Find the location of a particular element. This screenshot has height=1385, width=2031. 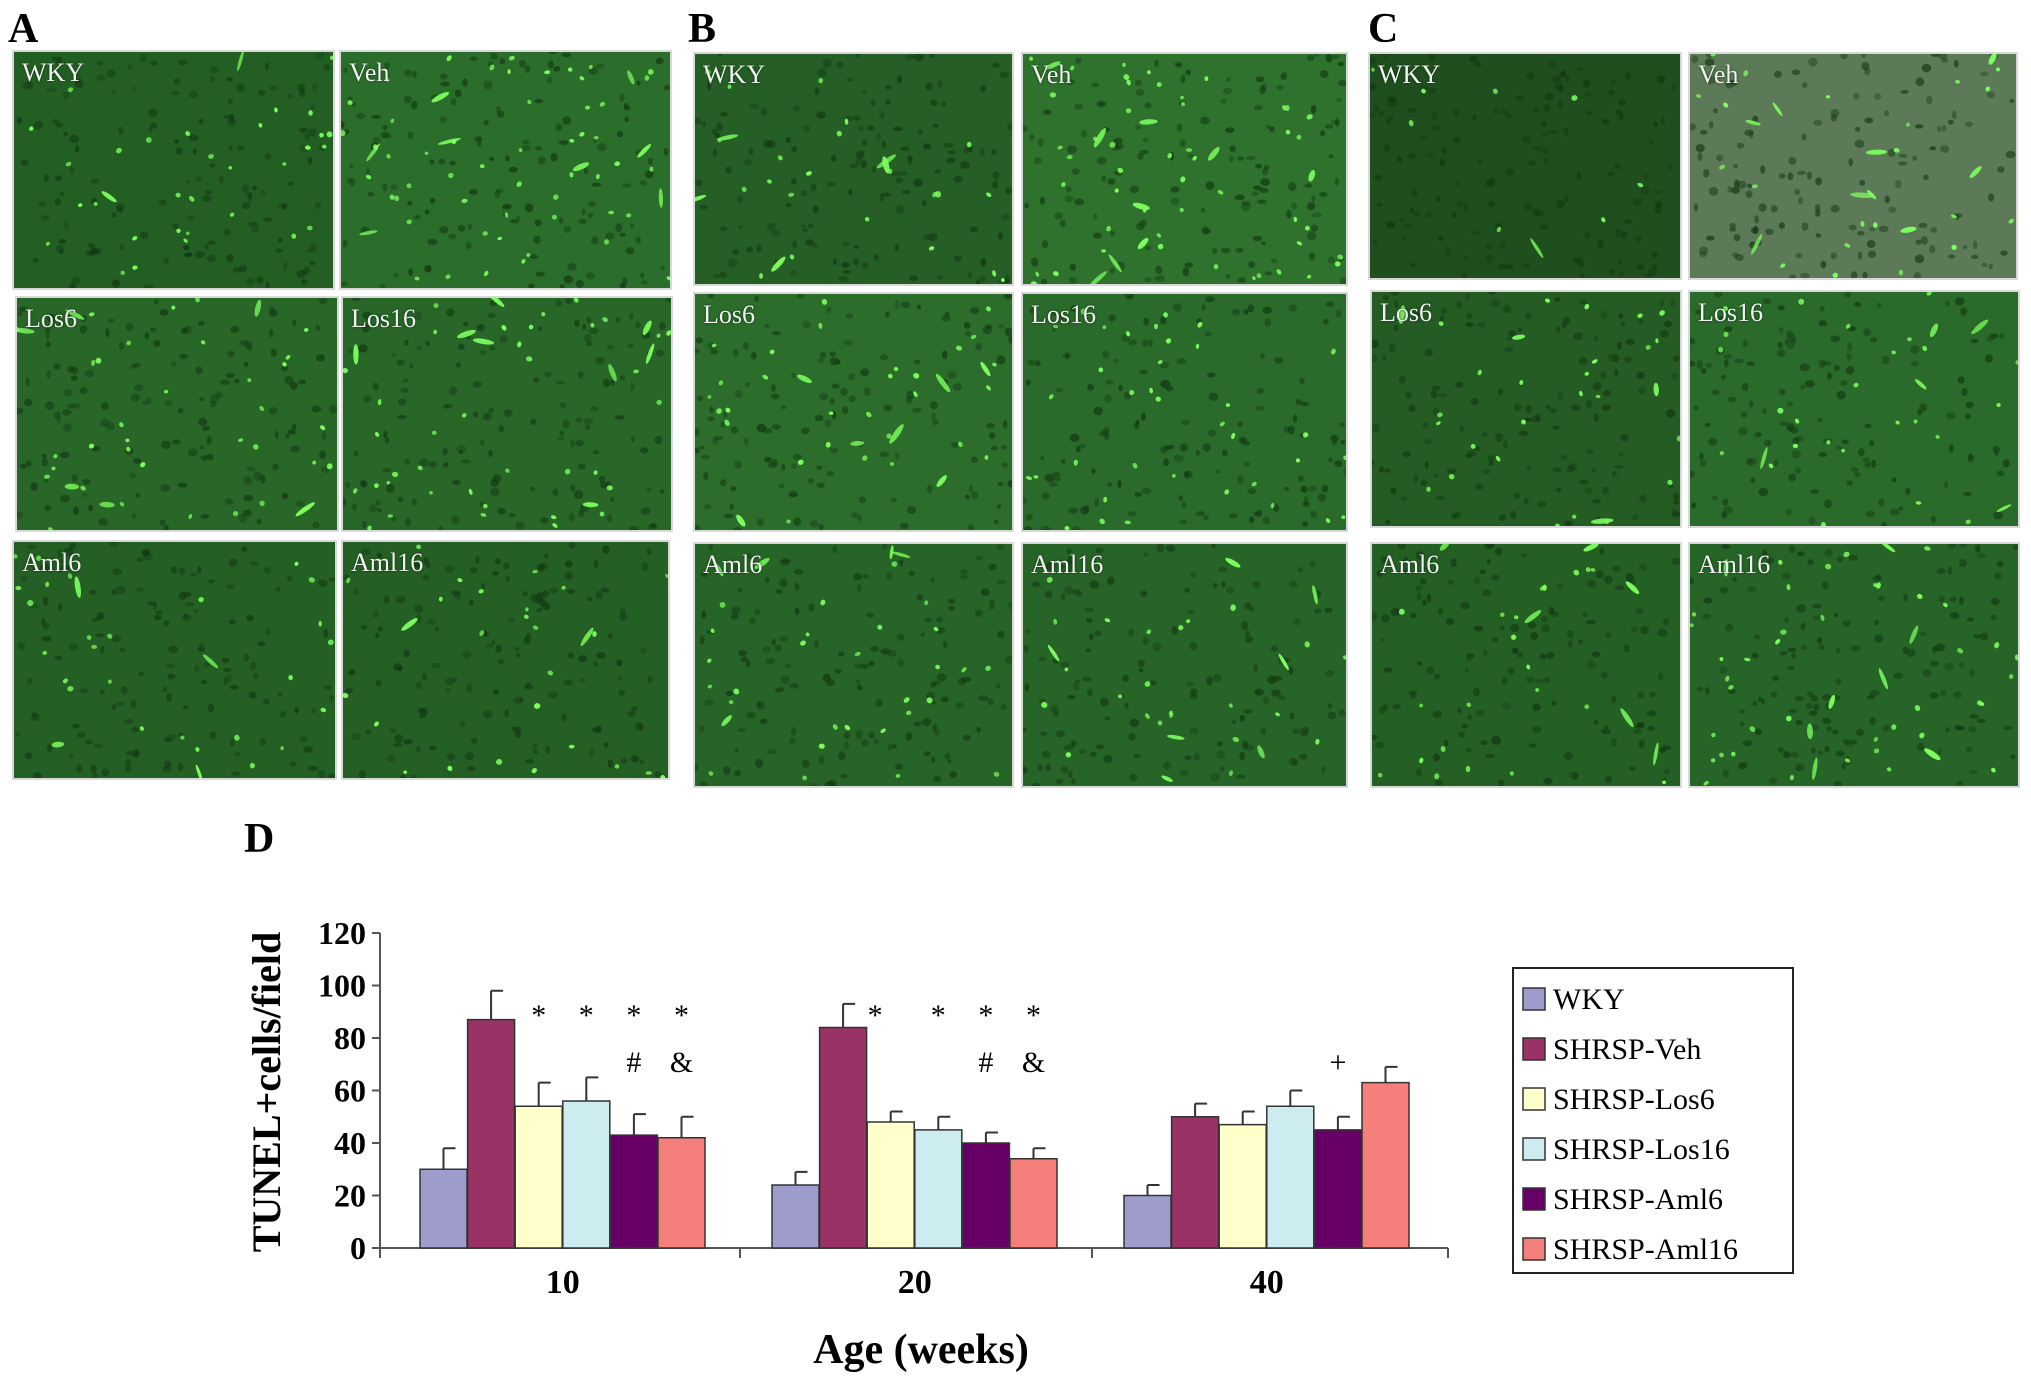

micrograph-b-veh: Veh is located at coordinates (1184, 169).